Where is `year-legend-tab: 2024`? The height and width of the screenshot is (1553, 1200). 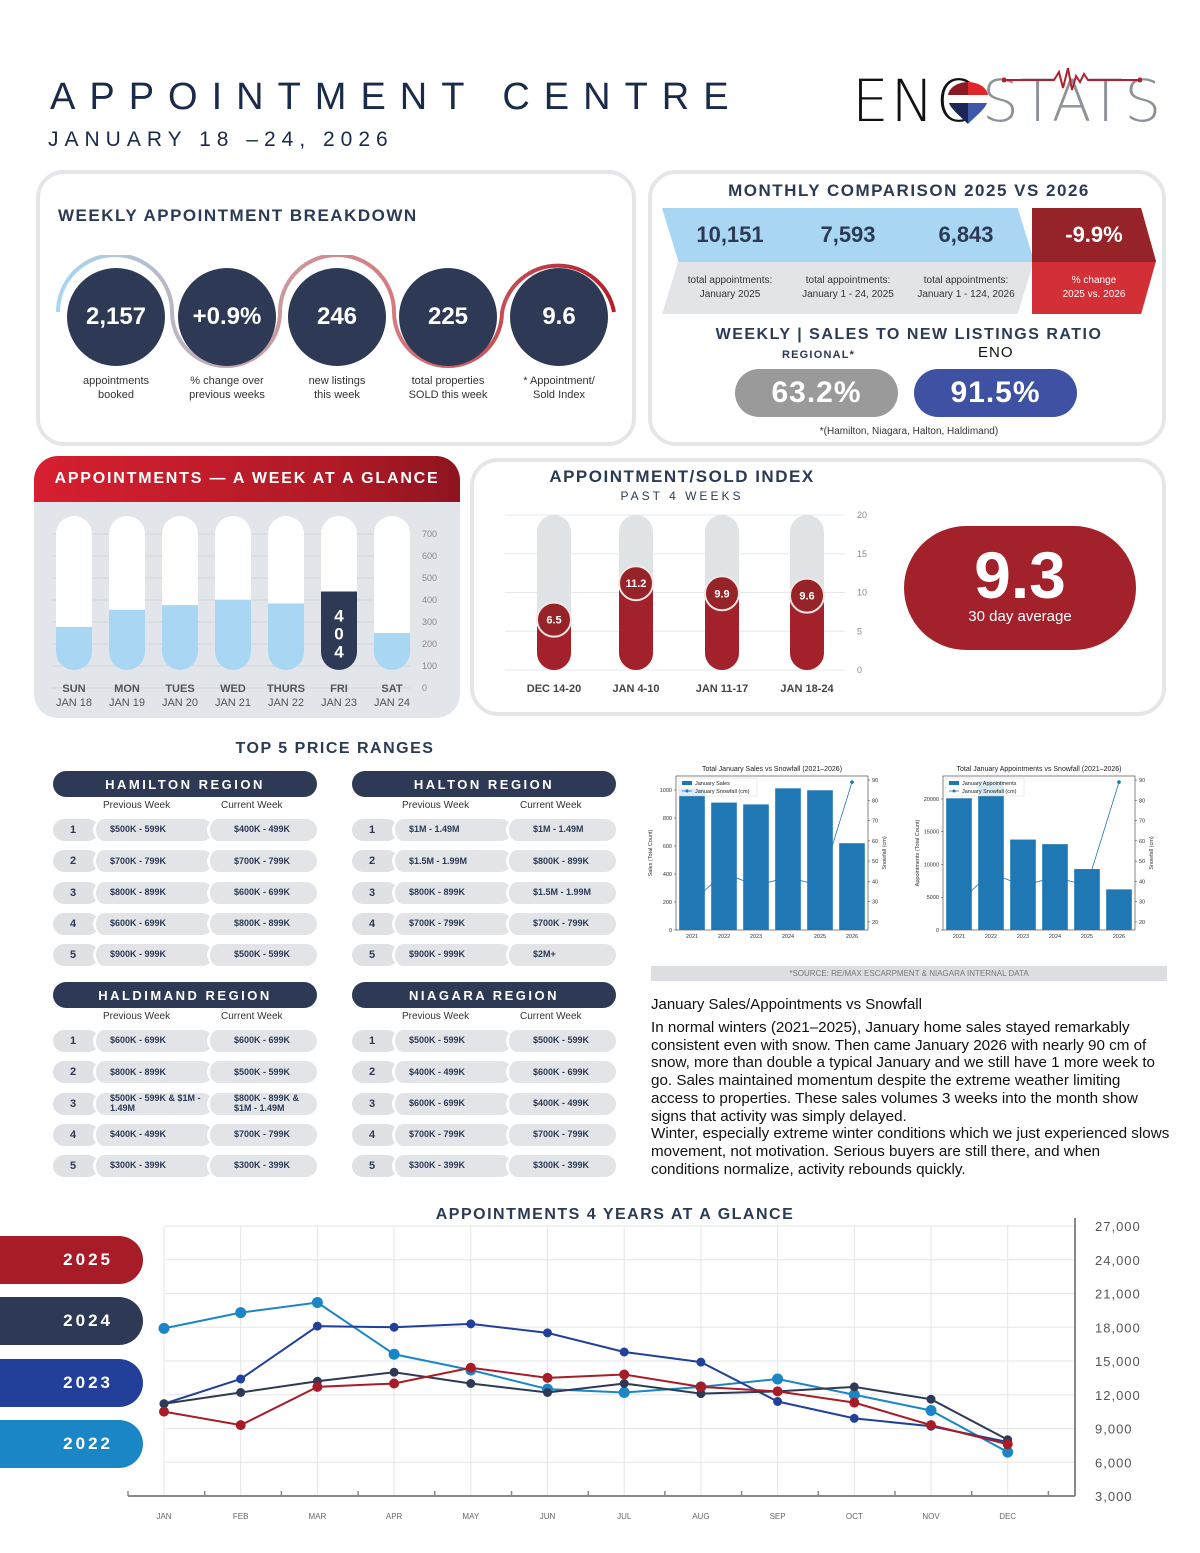
year-legend-tab: 2024 is located at coordinates (71, 1321).